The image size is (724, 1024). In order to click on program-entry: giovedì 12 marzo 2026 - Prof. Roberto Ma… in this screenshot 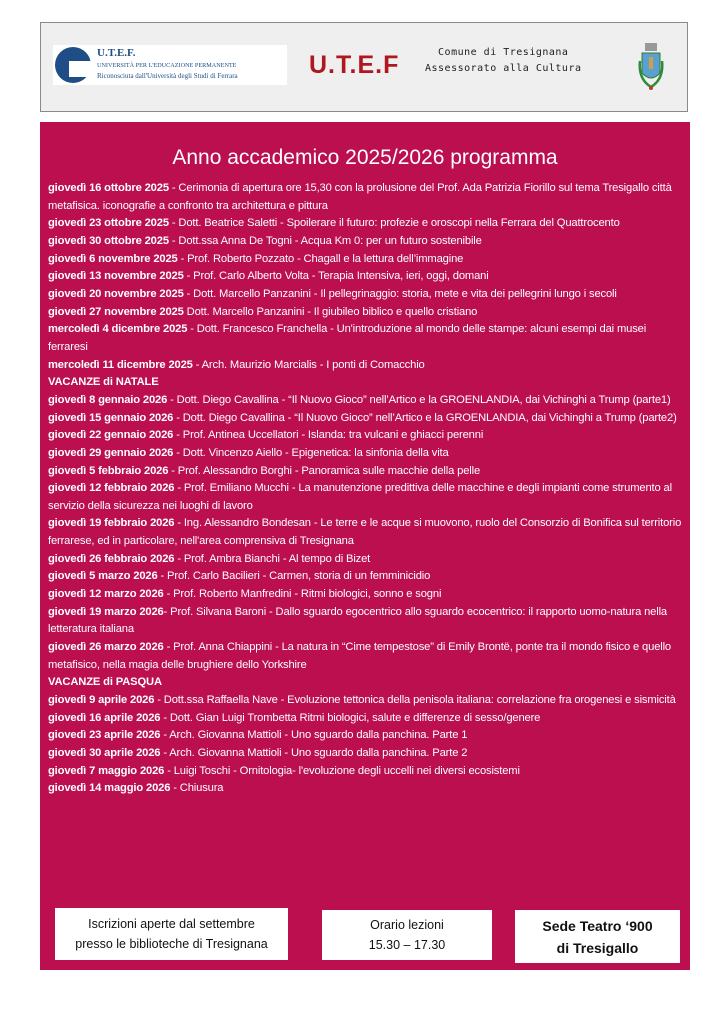, I will do `click(368, 595)`.